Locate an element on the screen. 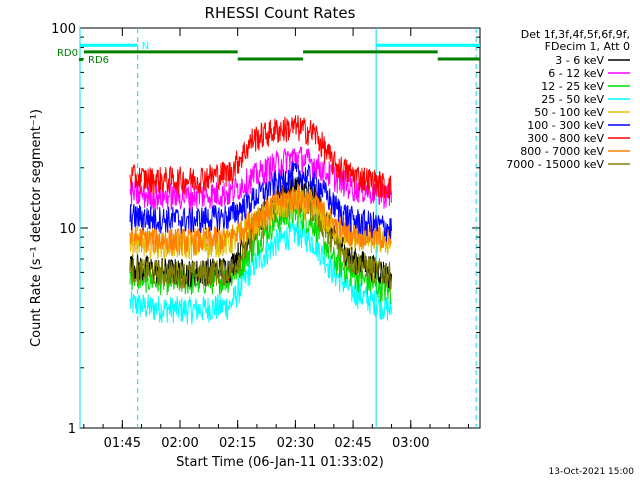 The width and height of the screenshot is (640, 480). legend-entry-label: 100 - 300 keV is located at coordinates (565, 125).